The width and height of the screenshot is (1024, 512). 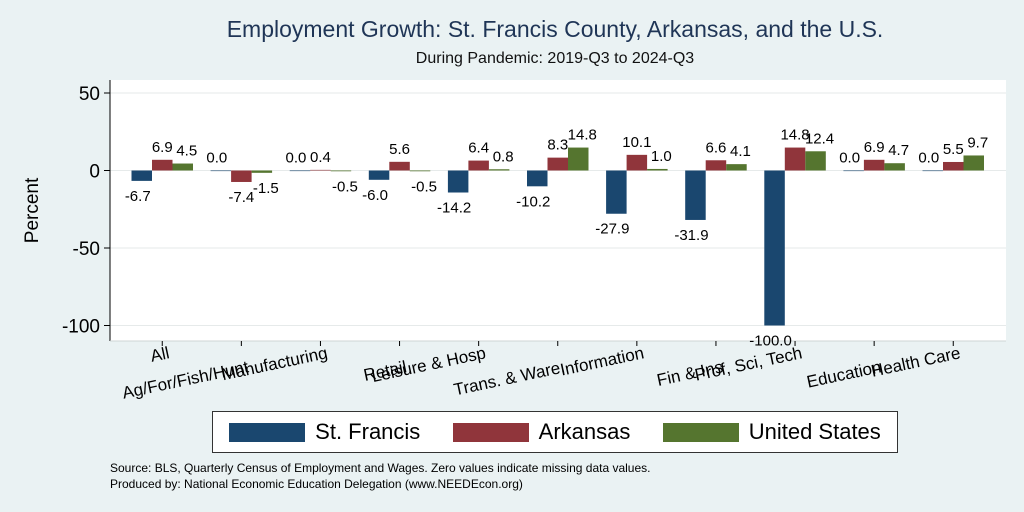 I want to click on data-label: -27.9, so click(x=612, y=229).